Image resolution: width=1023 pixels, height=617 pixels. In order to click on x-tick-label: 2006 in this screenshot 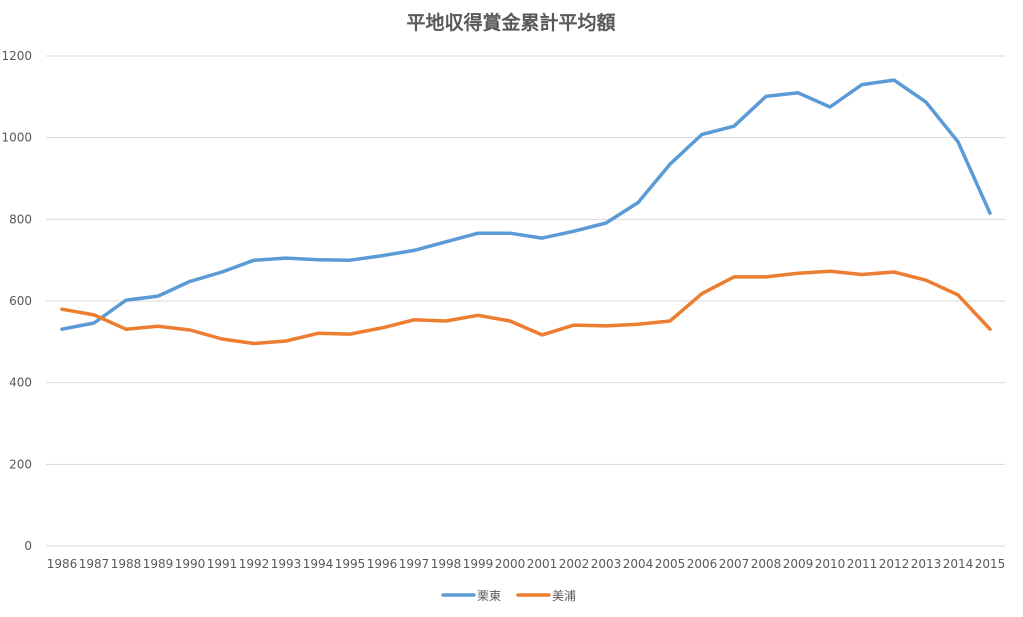, I will do `click(702, 564)`.